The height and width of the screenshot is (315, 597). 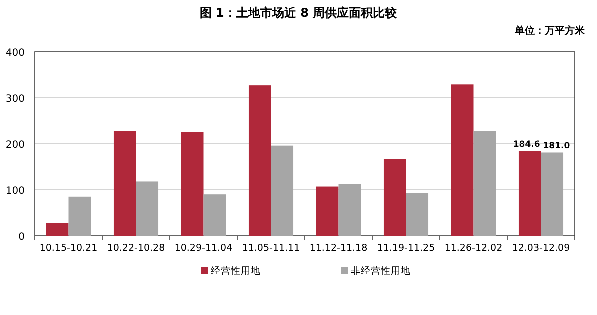 I want to click on annotation: 单位：万平方米, so click(x=550, y=31).